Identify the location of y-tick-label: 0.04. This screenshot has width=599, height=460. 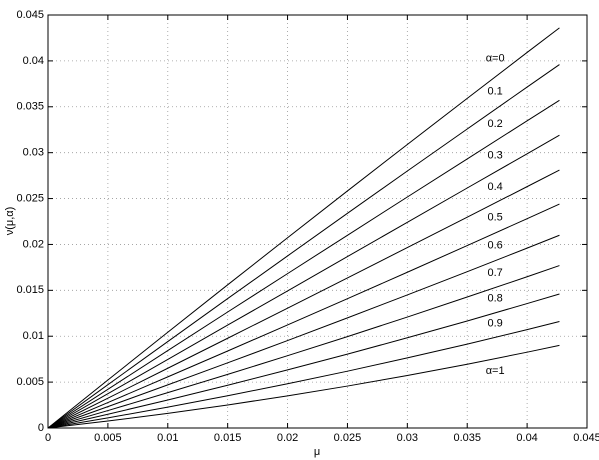
(33, 61).